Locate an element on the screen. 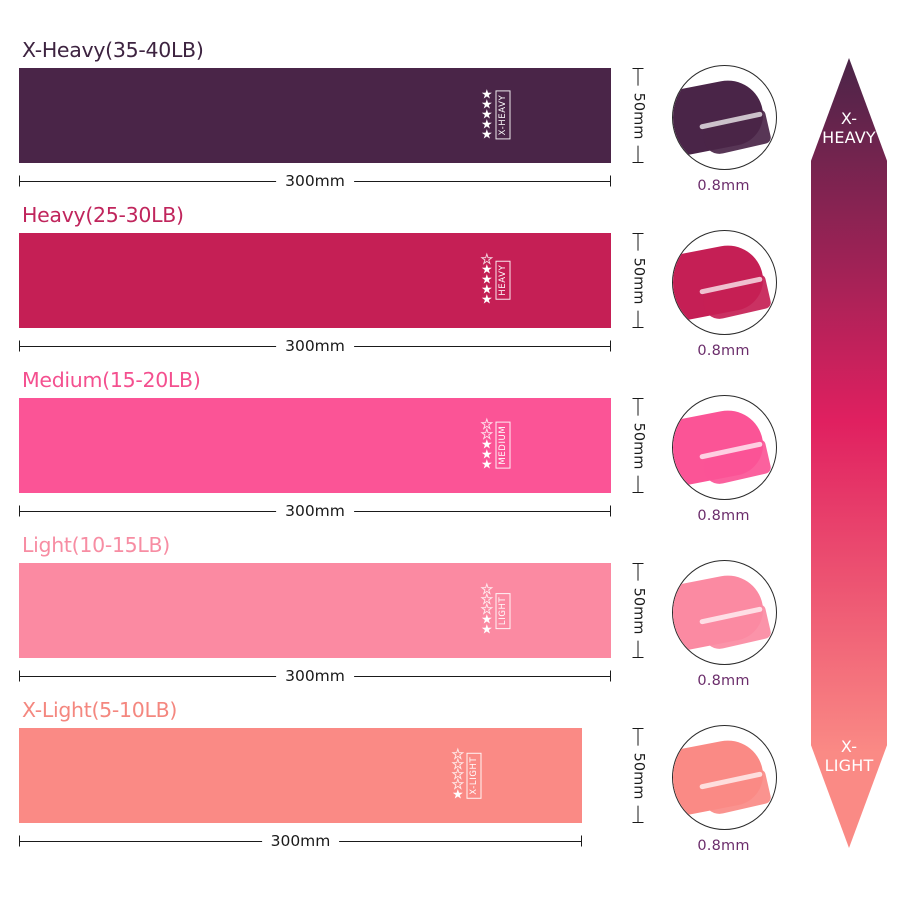 Image resolution: width=900 pixels, height=900 pixels. height-dimension-light: 50mm is located at coordinates (638, 610).